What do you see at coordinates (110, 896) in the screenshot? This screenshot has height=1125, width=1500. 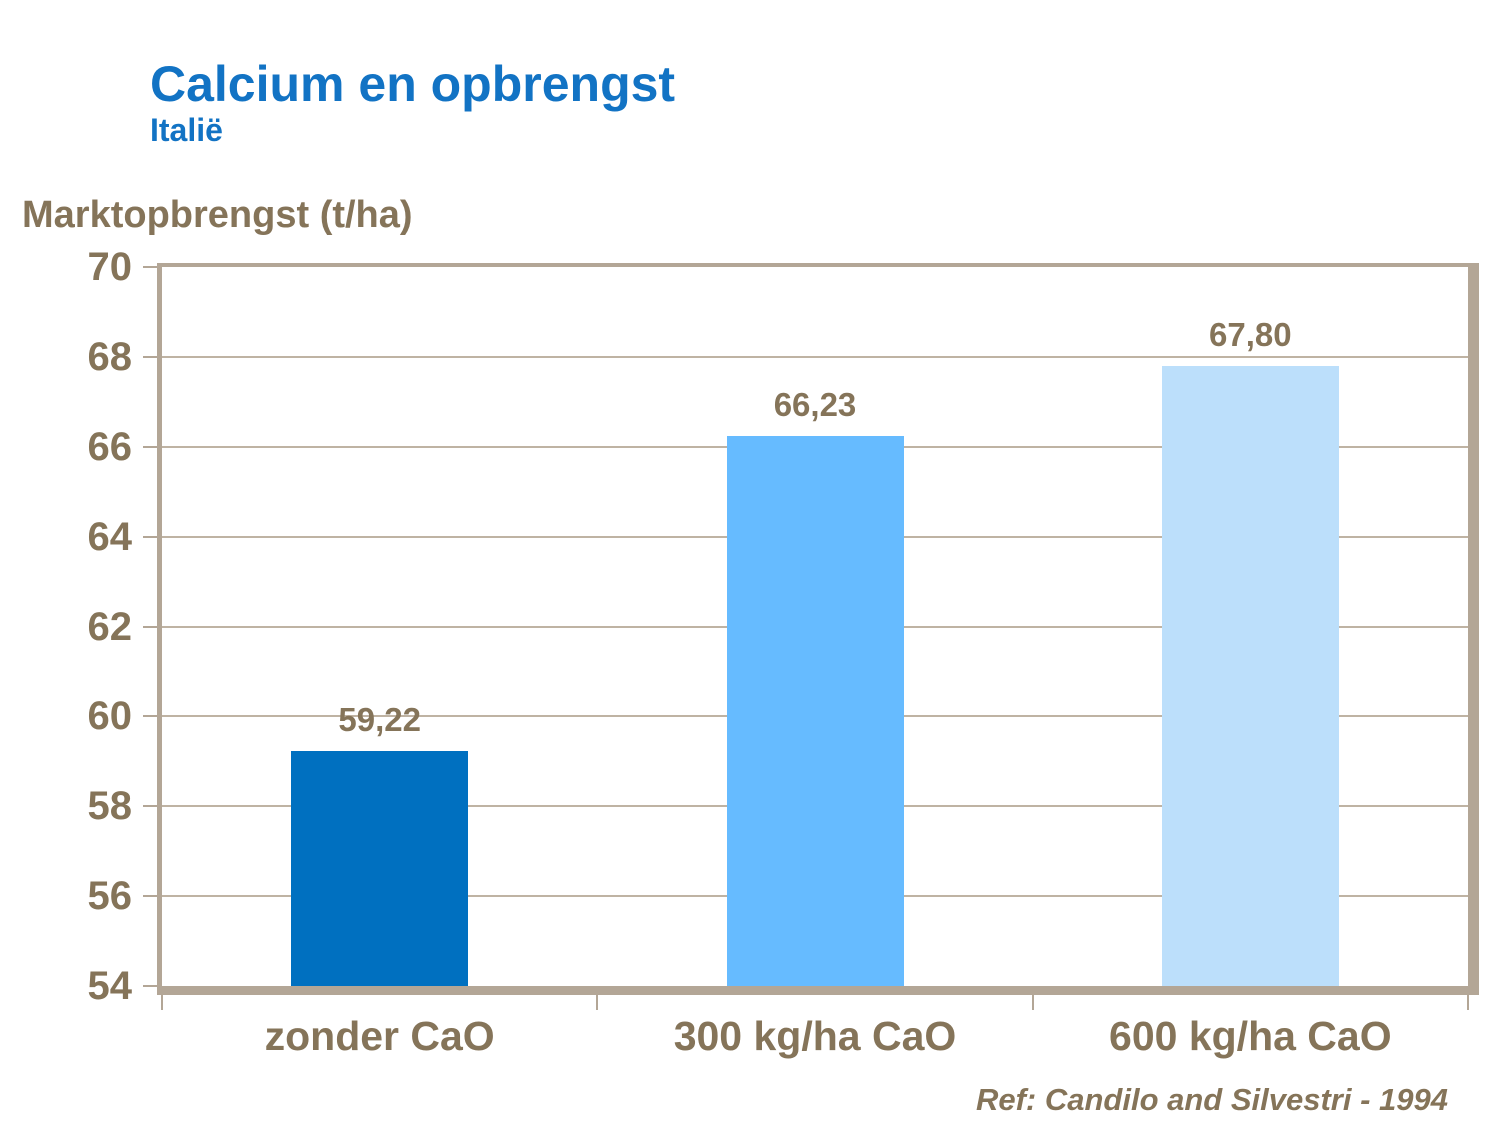 I see `y-tick-label-56: 56` at bounding box center [110, 896].